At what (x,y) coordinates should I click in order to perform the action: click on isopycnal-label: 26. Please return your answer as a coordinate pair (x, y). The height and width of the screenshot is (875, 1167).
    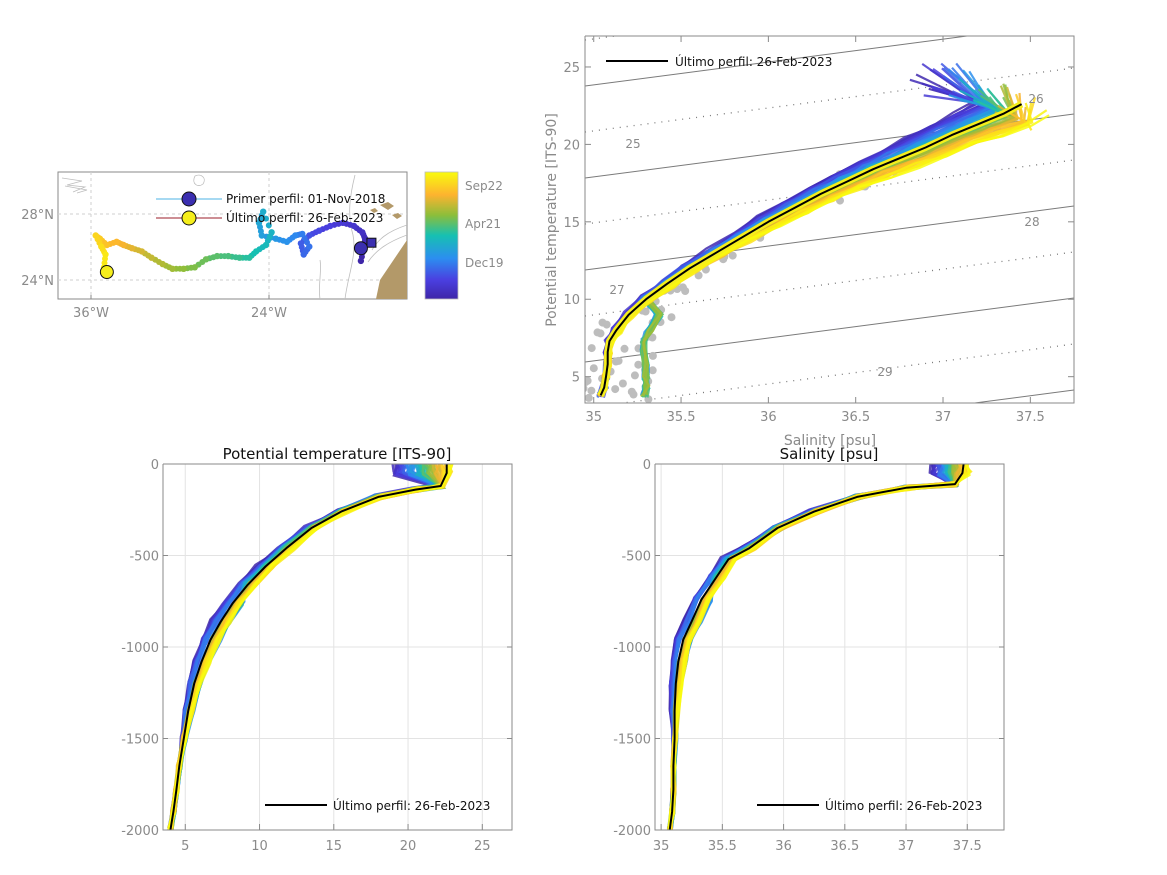
    Looking at the image, I should click on (1035, 99).